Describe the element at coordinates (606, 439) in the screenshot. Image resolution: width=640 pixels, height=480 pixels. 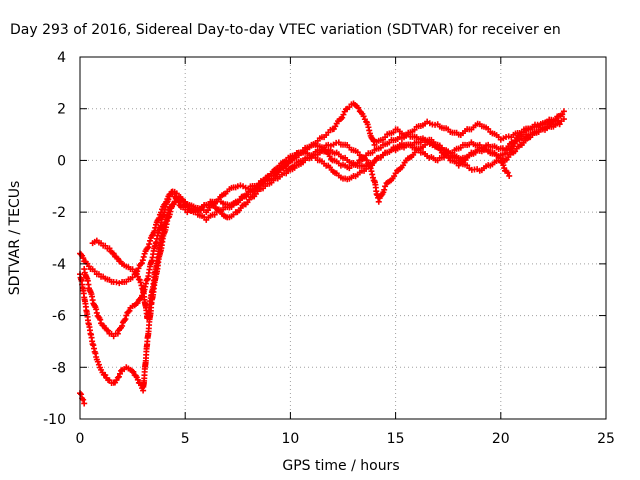
I see `x-tick-label: 25` at that location.